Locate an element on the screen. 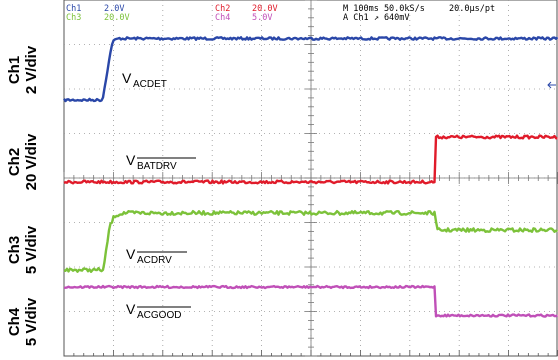  axis-label-ch2: Ch2 20 V/div is located at coordinates (23, 161).